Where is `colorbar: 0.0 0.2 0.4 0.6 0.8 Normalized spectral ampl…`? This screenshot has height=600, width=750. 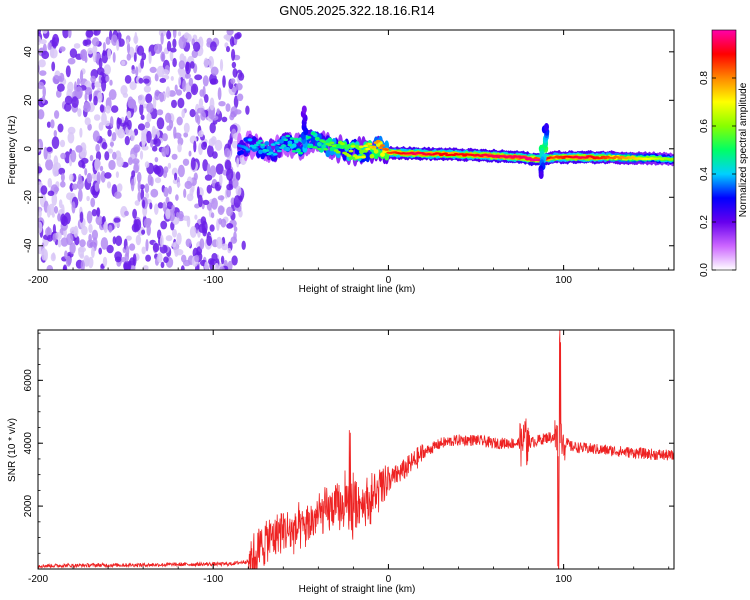
colorbar: 0.0 0.2 0.4 0.6 0.8 Normalized spectral ampl… is located at coordinates (724, 153).